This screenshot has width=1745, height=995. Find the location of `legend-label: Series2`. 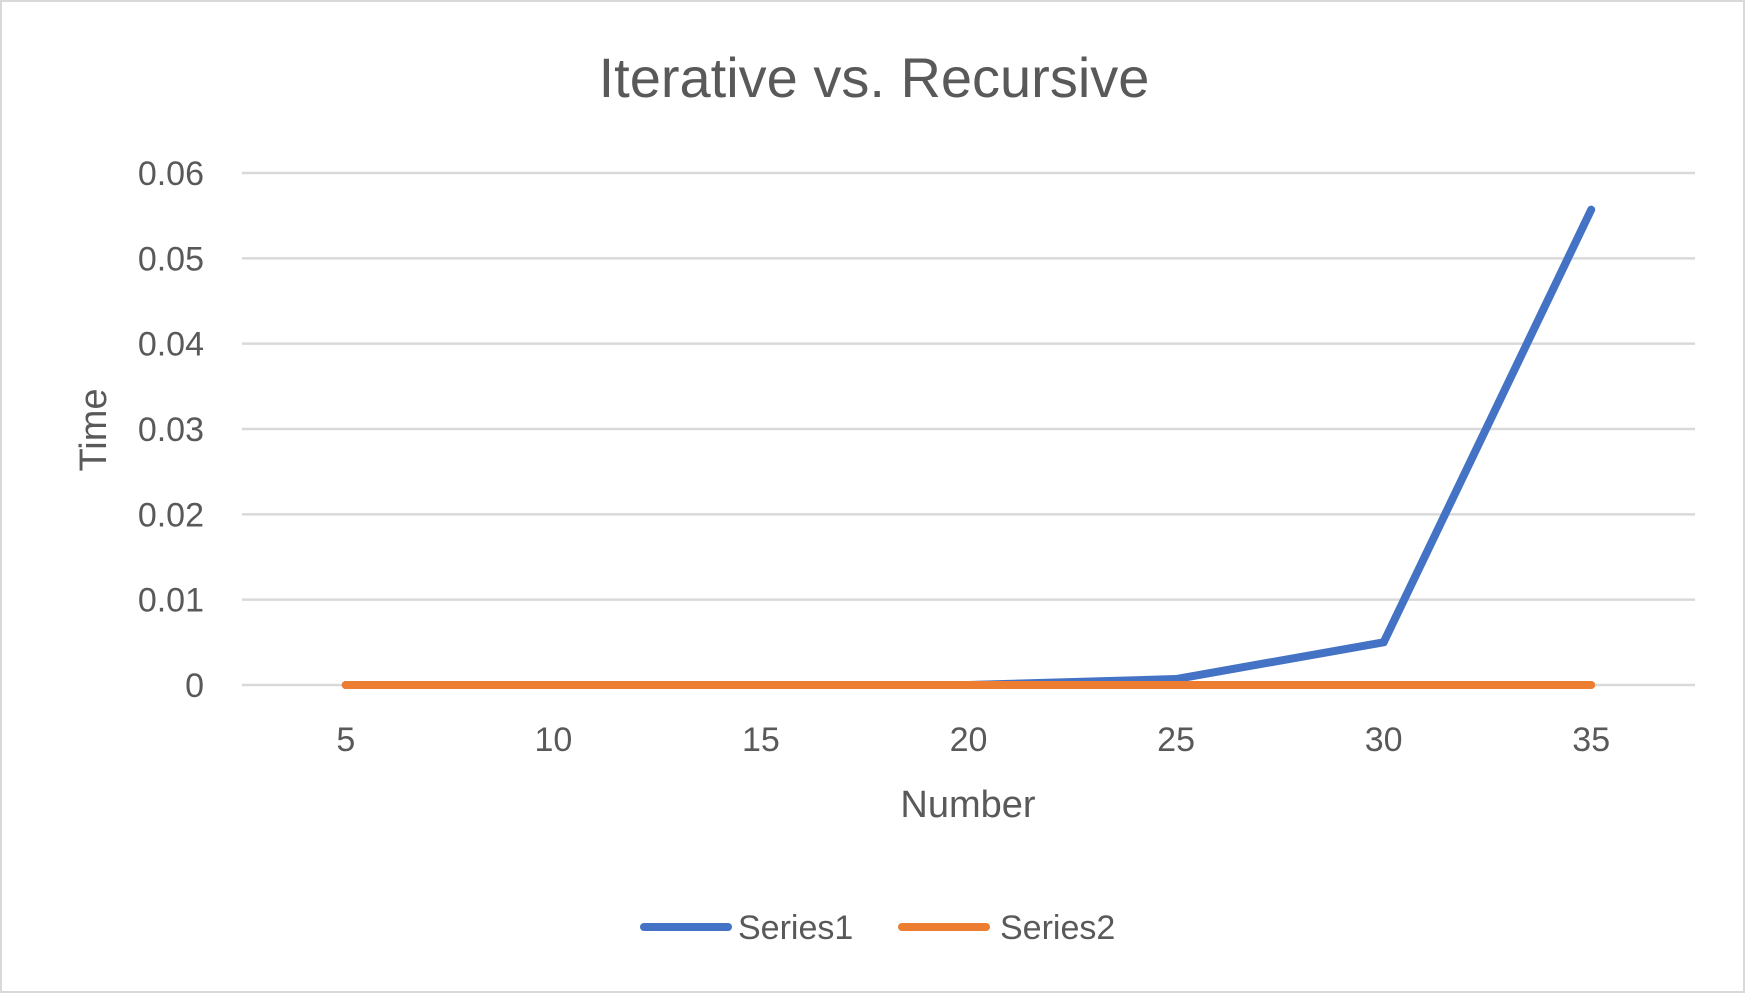

legend-label: Series2 is located at coordinates (1057, 928).